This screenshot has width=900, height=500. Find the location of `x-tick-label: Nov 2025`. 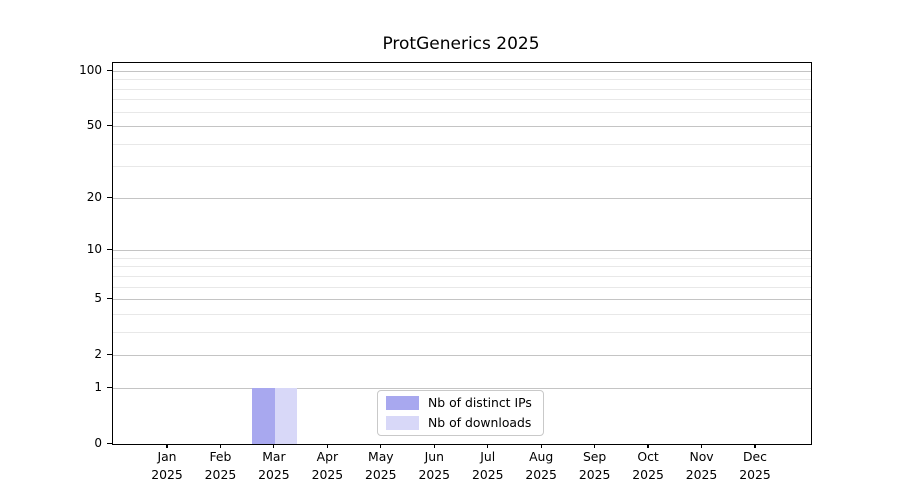

x-tick-label: Nov 2025 is located at coordinates (702, 466).